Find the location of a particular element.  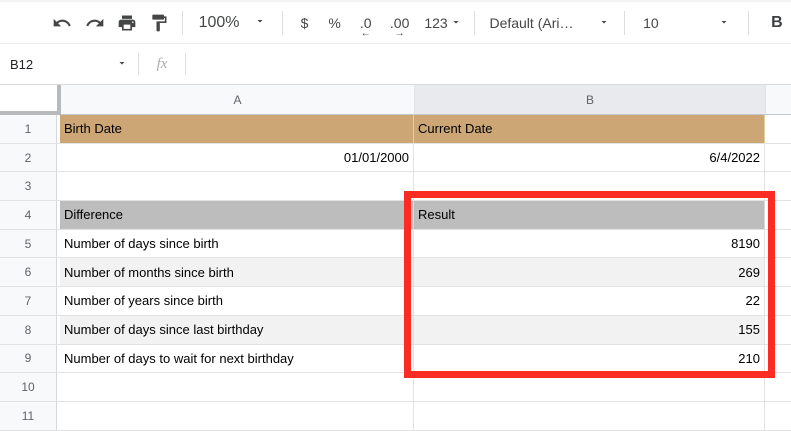

row-number: 3 is located at coordinates (28, 186).